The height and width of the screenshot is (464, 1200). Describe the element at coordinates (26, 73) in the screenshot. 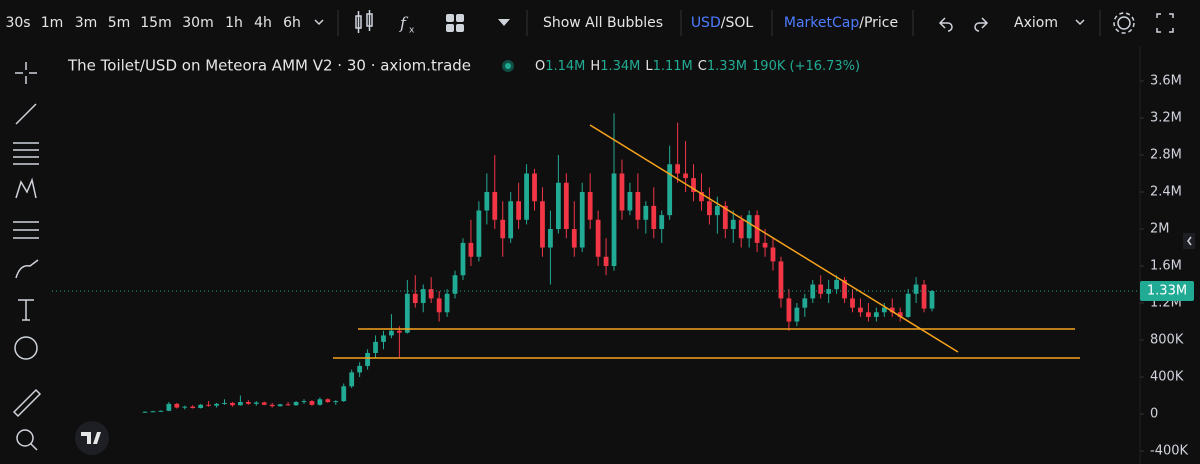

I see `crosshair-tool` at that location.